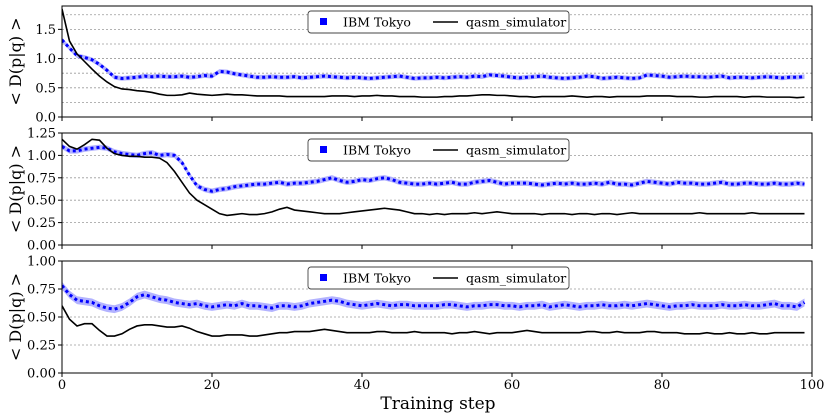 Image resolution: width=830 pixels, height=418 pixels. What do you see at coordinates (812, 385) in the screenshot?
I see `x-tick-label: 100` at bounding box center [812, 385].